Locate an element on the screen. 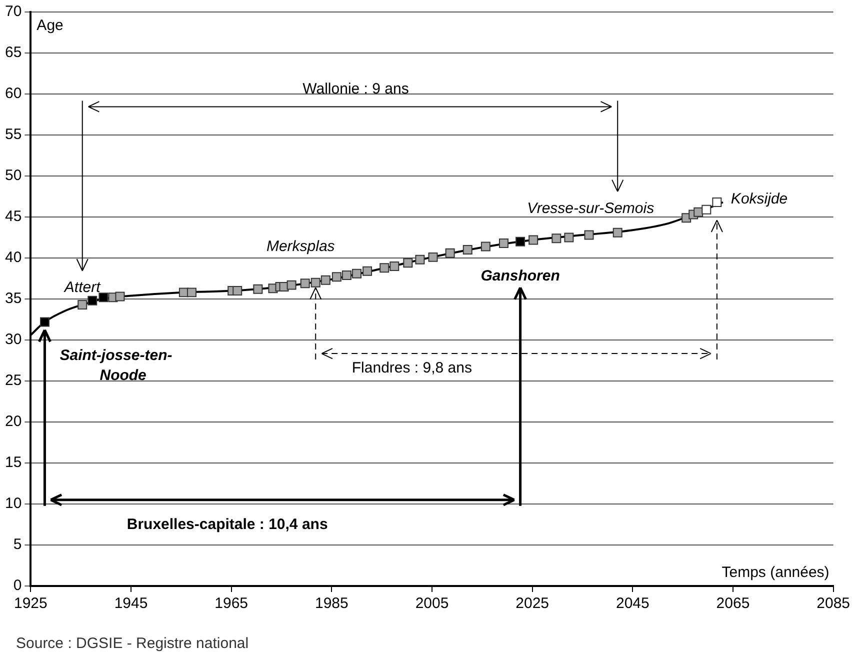  annotation: Flandres : 9,8 ans is located at coordinates (412, 368).